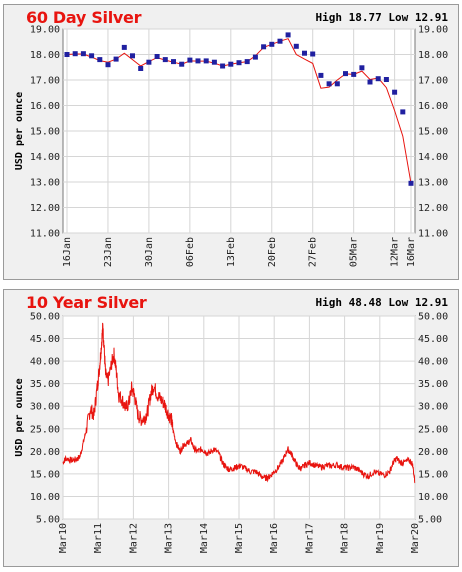 Image resolution: width=462 pixels, height=572 pixels. Describe the element at coordinates (433, 407) in the screenshot. I see `y-tick-label-right: 30.00` at that location.